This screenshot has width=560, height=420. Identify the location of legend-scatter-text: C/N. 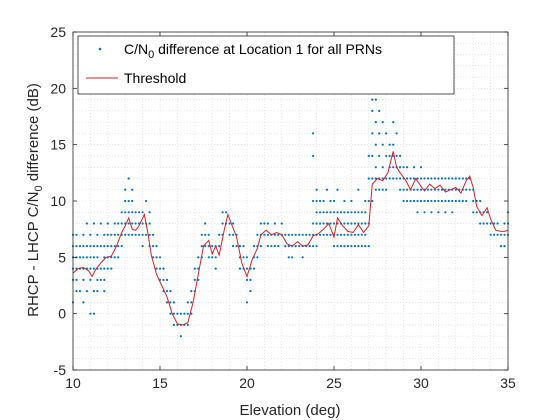
(136, 49).